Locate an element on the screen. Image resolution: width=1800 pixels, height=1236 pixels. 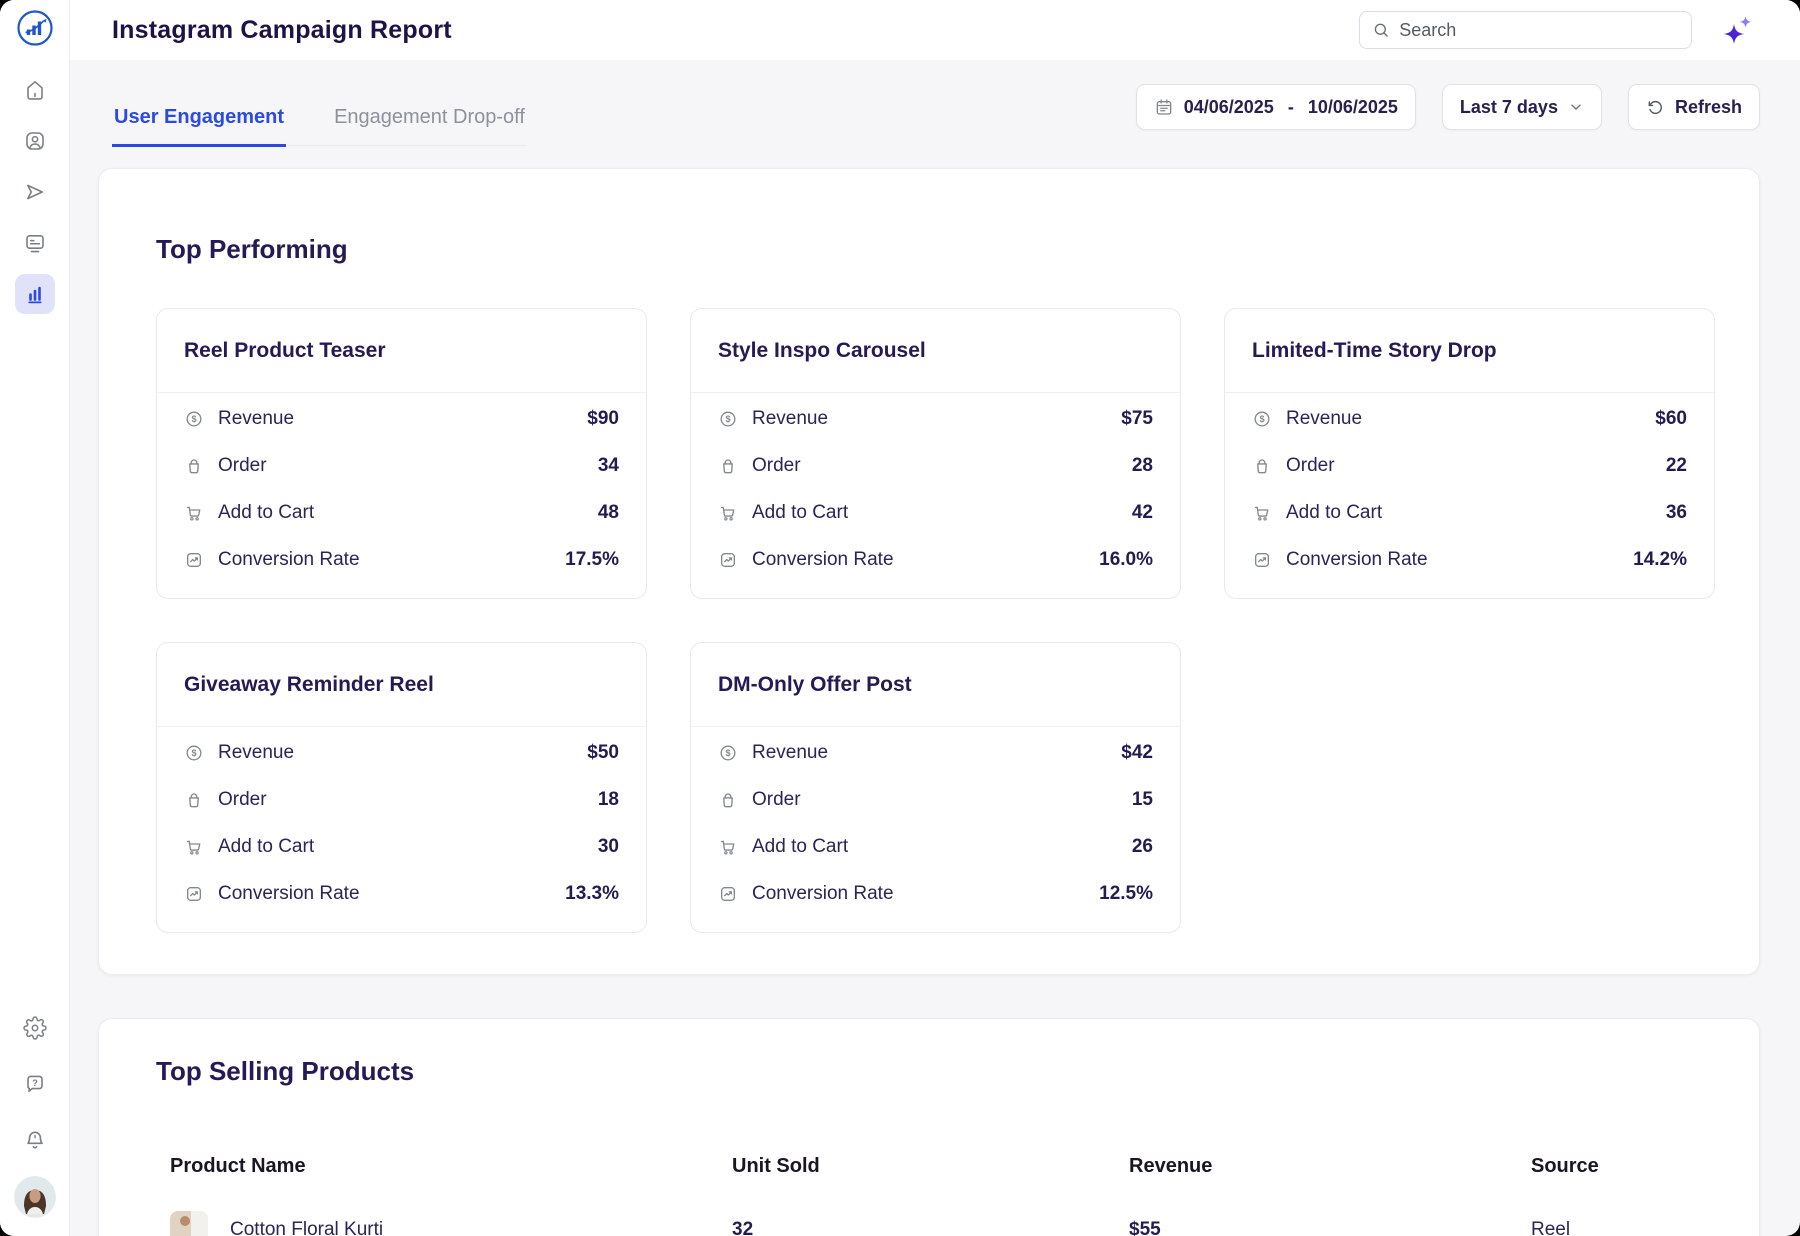
product-thumbnail is located at coordinates (189, 1223).